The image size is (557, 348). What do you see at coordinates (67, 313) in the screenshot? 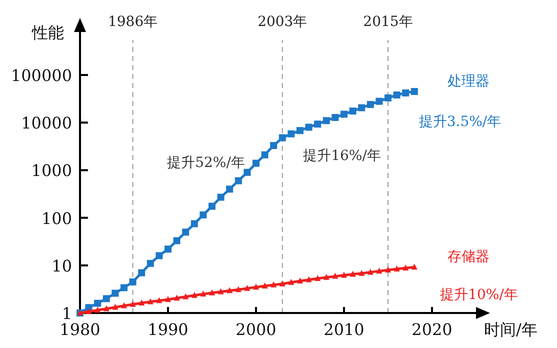
I see `y-tick-label: 1` at bounding box center [67, 313].